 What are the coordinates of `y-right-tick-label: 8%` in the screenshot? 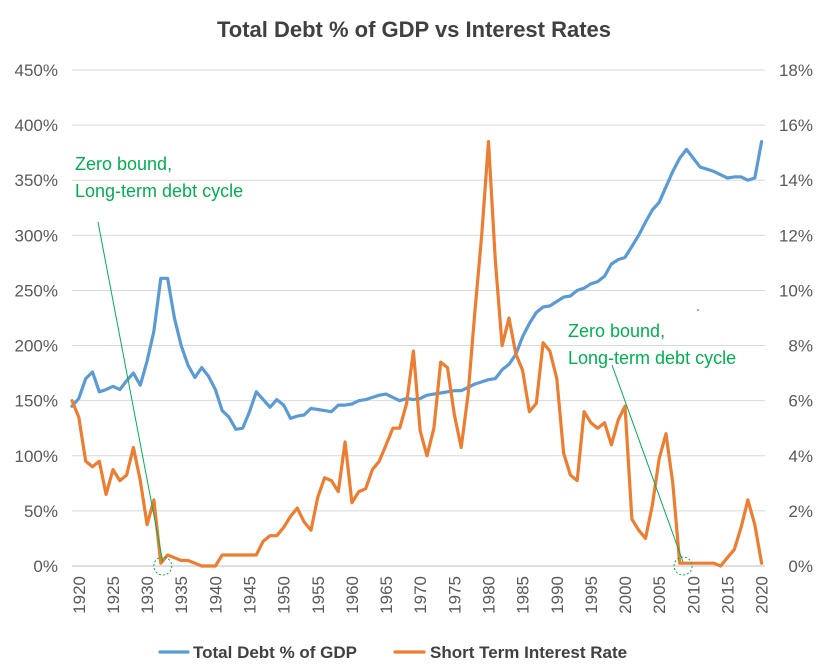 It's located at (800, 346).